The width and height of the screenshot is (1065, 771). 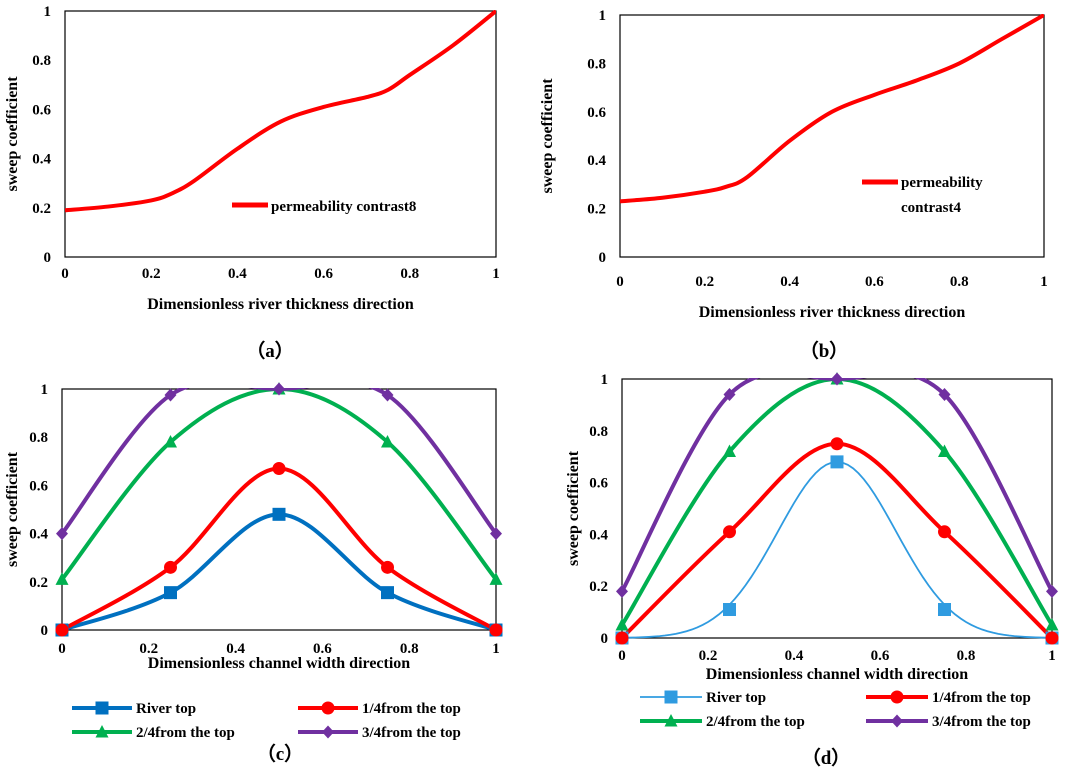 What do you see at coordinates (280, 753) in the screenshot?
I see `figure-caption: （c）` at bounding box center [280, 753].